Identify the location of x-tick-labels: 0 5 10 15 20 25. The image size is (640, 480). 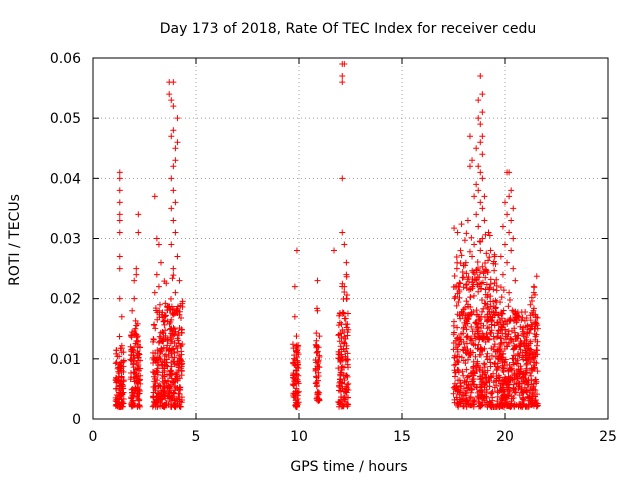
(353, 437).